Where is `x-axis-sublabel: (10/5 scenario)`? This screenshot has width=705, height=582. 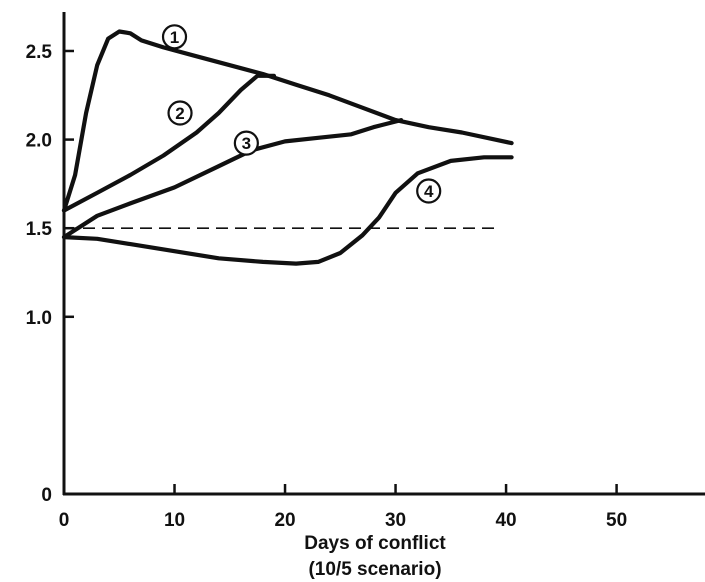 x-axis-sublabel: (10/5 scenario) is located at coordinates (374, 569).